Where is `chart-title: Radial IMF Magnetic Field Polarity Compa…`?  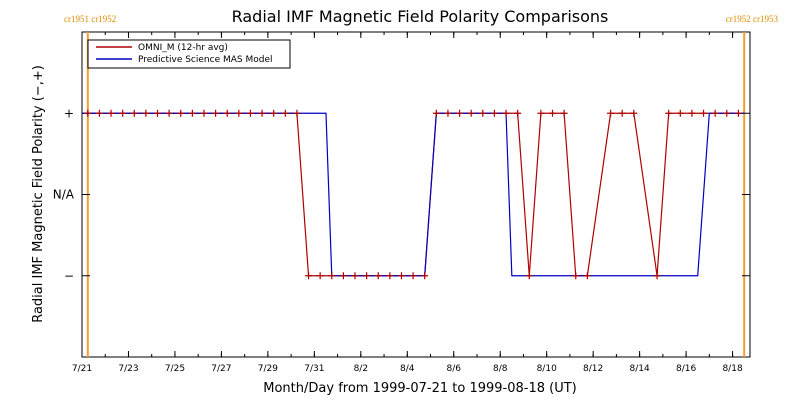
chart-title: Radial IMF Magnetic Field Polarity Compa… is located at coordinates (420, 16).